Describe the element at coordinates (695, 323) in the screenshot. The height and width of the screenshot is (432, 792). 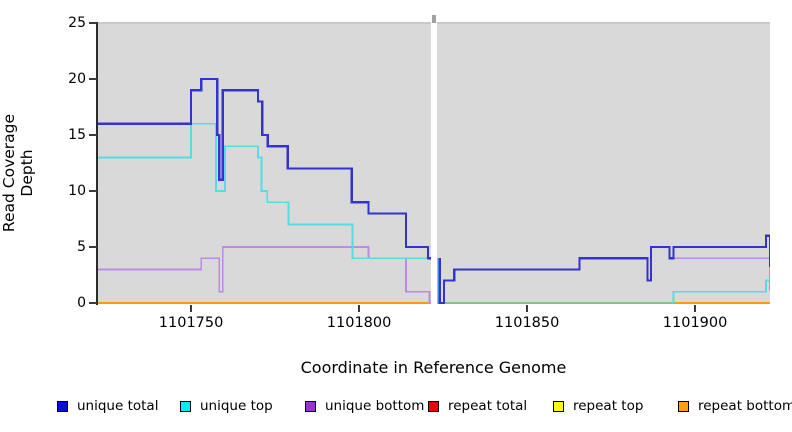
I see `x-tick-label: 1101900` at that location.